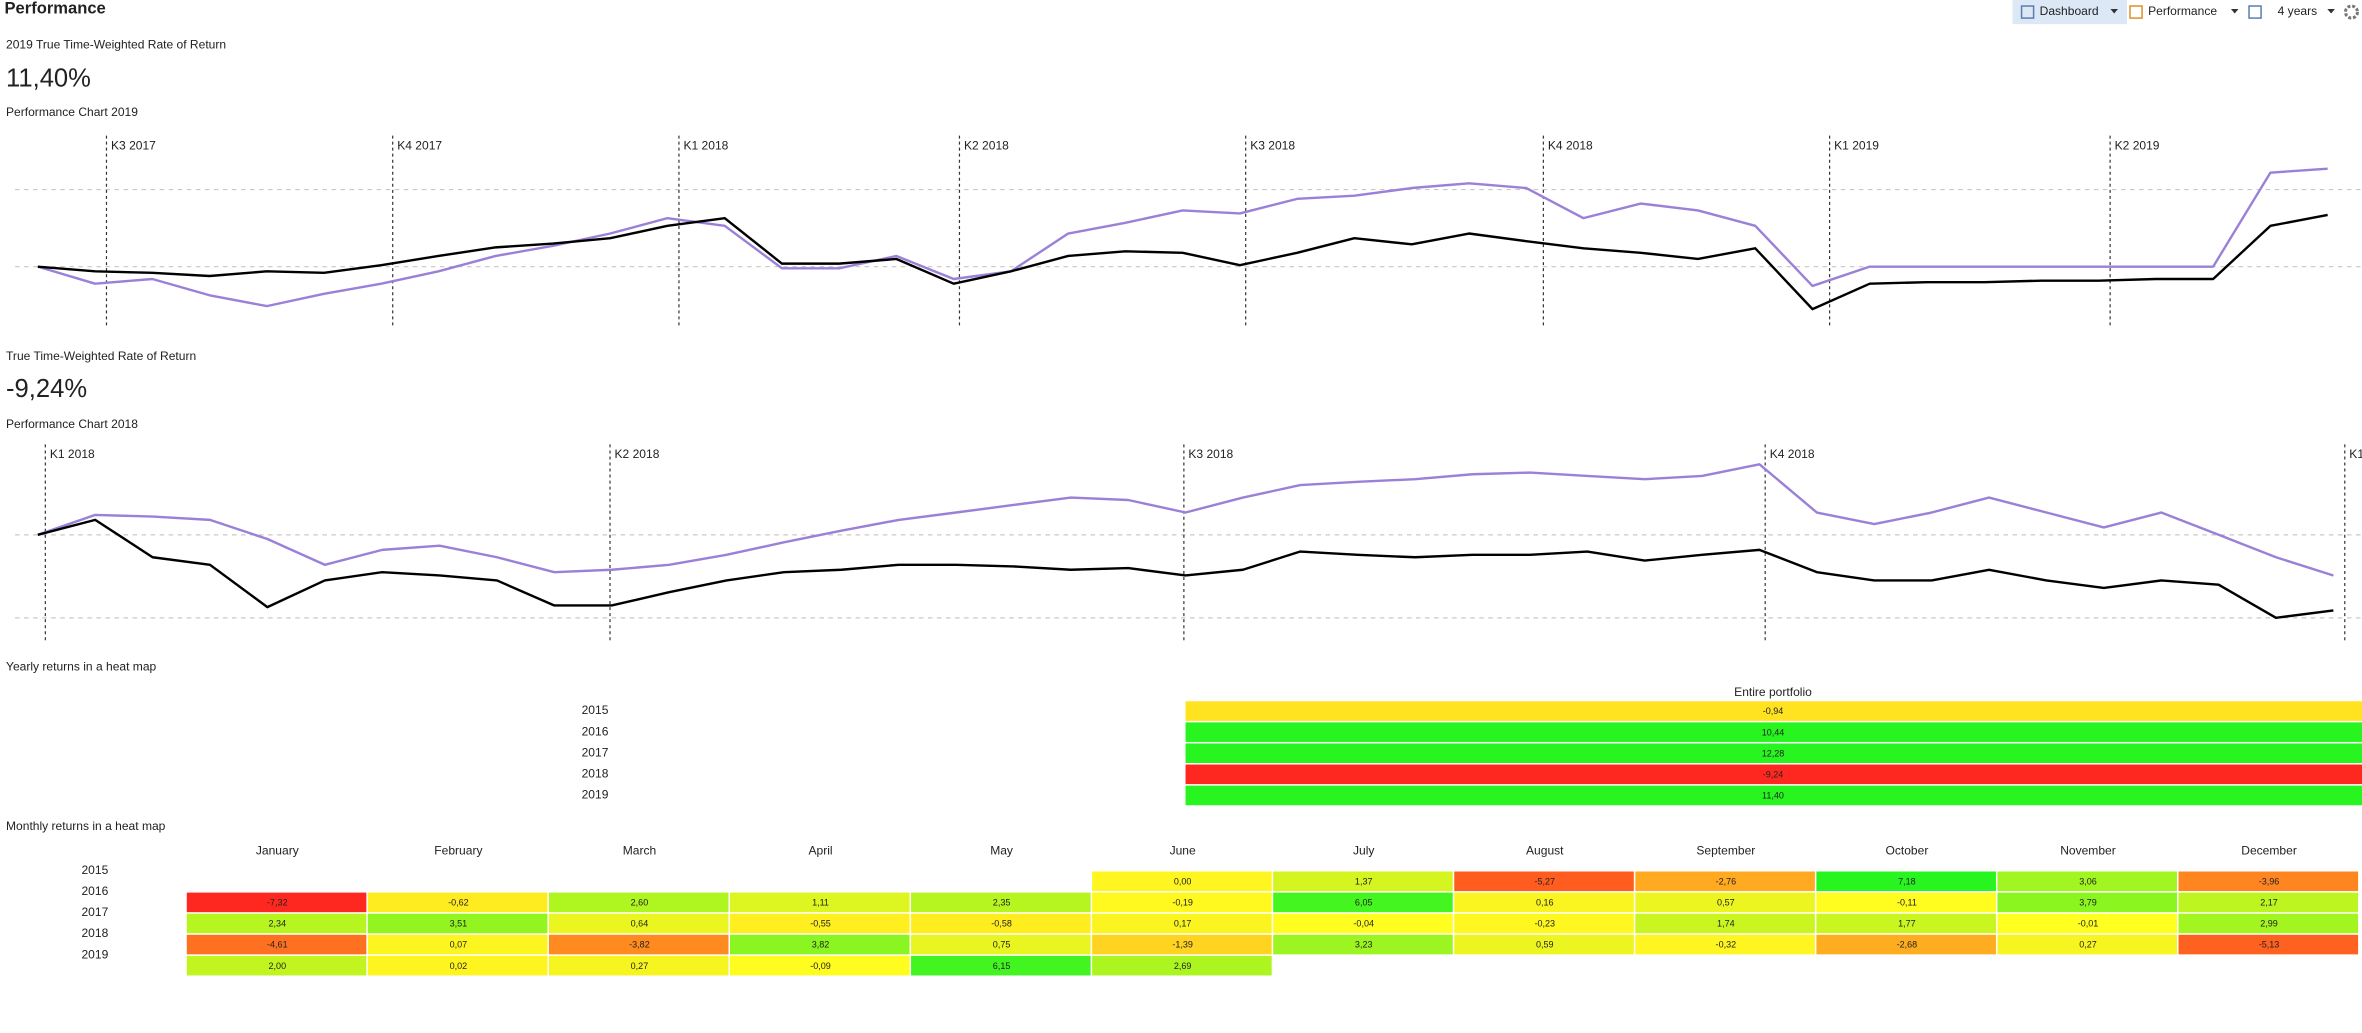 This screenshot has height=1033, width=2362. What do you see at coordinates (1210, 454) in the screenshot?
I see `quarter-label: K3 2018` at bounding box center [1210, 454].